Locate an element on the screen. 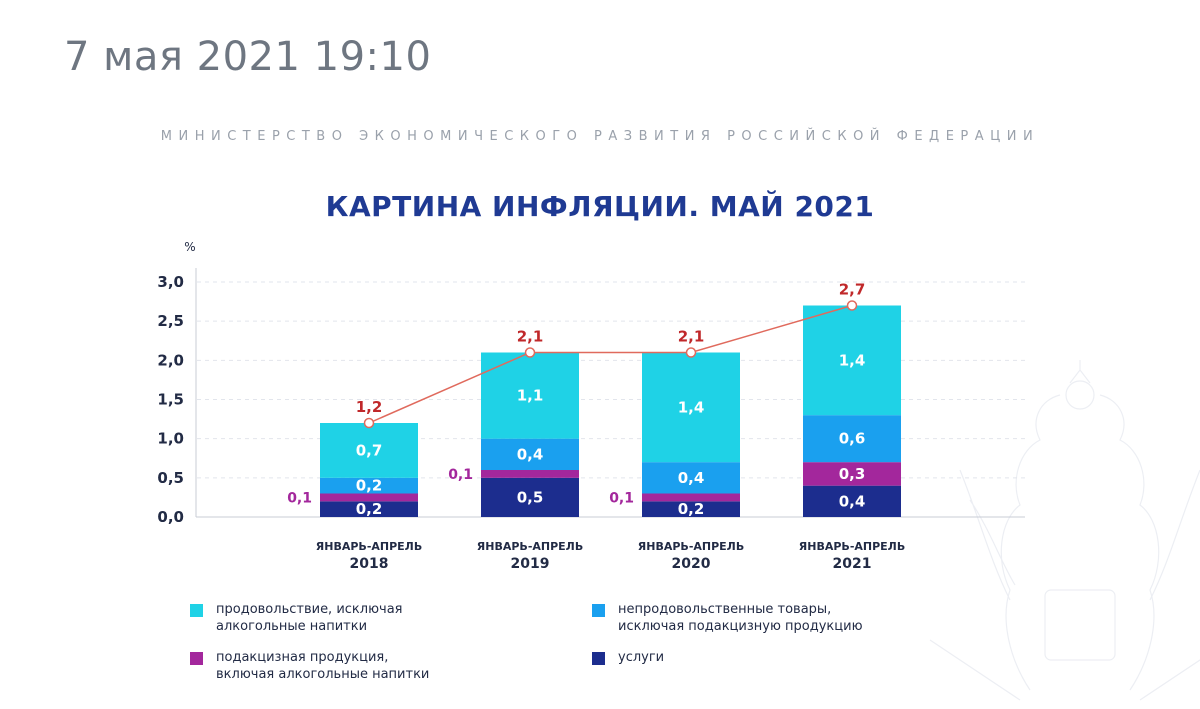  data-label-services: 0,5 is located at coordinates (530, 497).